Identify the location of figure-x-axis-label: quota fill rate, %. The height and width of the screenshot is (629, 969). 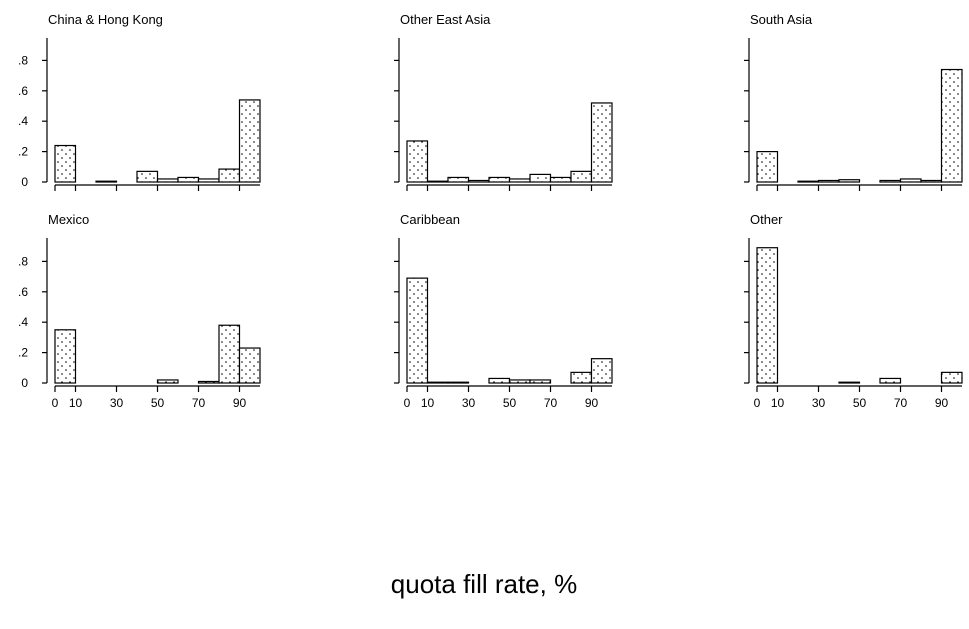
(484, 584).